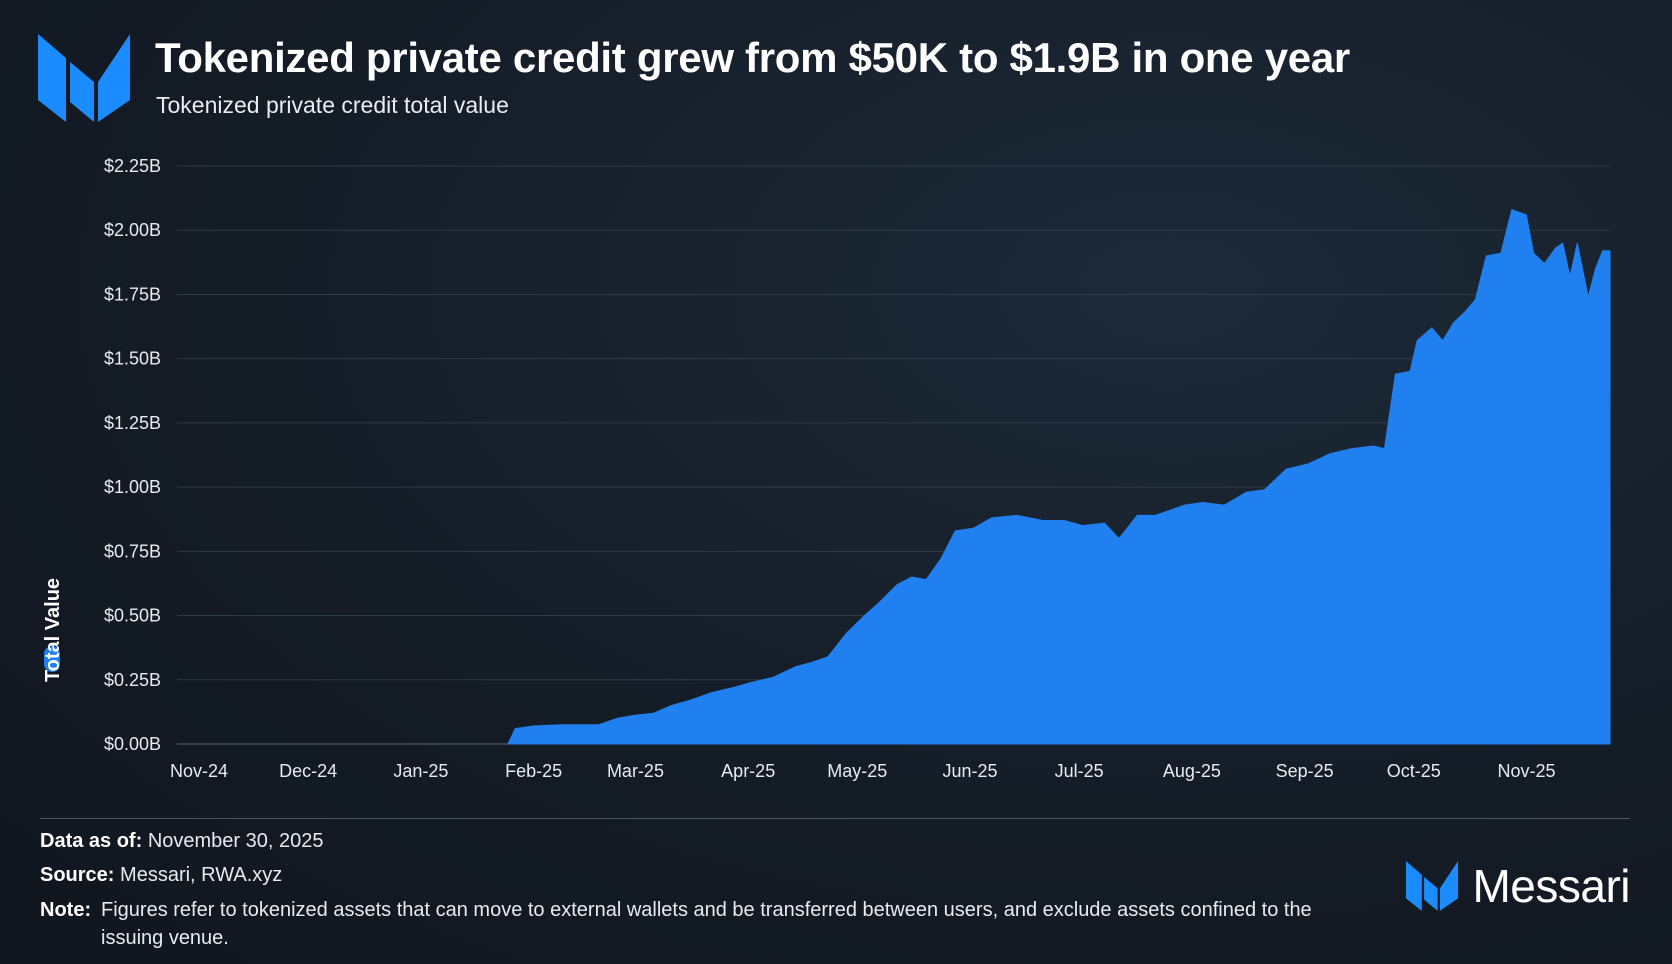 The image size is (1672, 964). What do you see at coordinates (91, 841) in the screenshot?
I see `data-as-of-label: Data as of:` at bounding box center [91, 841].